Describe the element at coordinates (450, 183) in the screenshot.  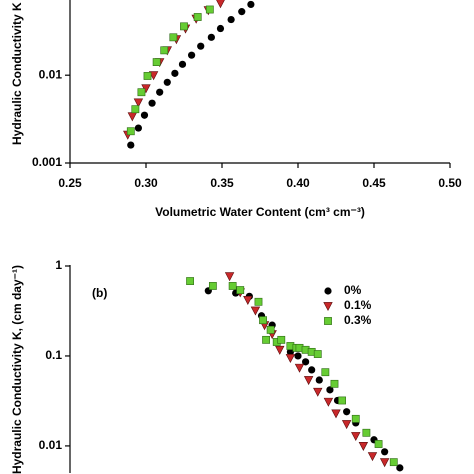
I see `x-tick-label: 0.50` at that location.